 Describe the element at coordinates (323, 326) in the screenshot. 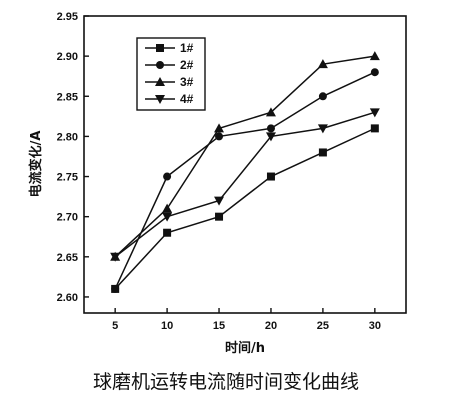

I see `x-tick-label: 25` at that location.